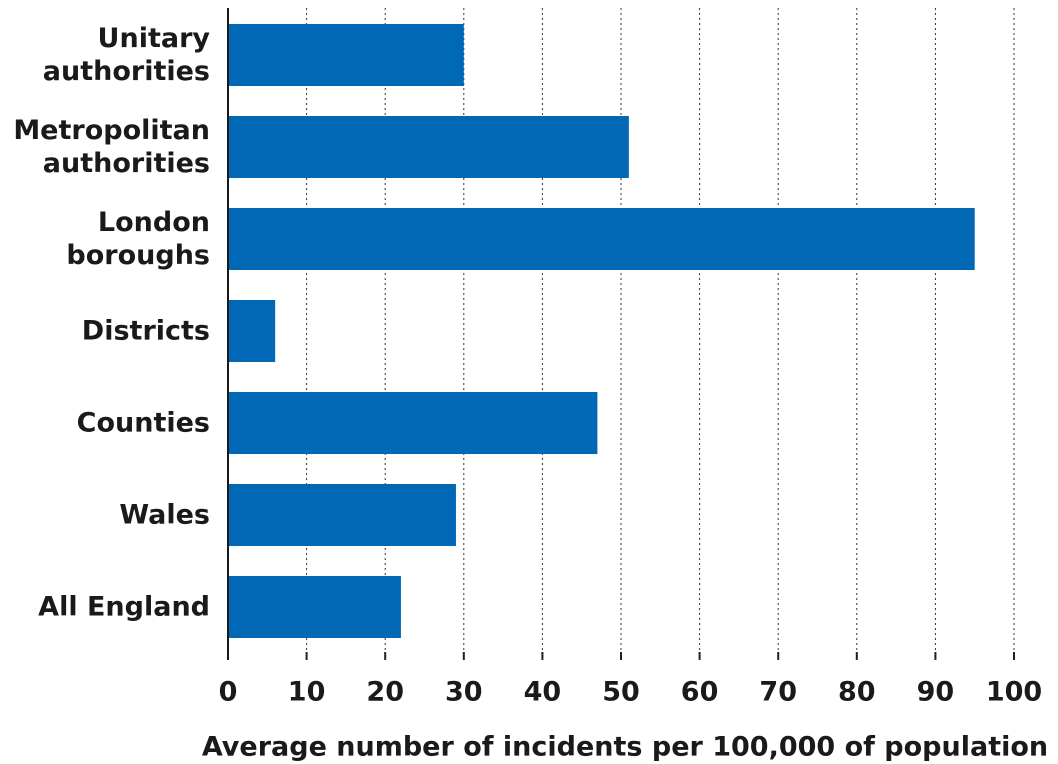  I want to click on category-label: Unitary authorities, so click(126, 55).